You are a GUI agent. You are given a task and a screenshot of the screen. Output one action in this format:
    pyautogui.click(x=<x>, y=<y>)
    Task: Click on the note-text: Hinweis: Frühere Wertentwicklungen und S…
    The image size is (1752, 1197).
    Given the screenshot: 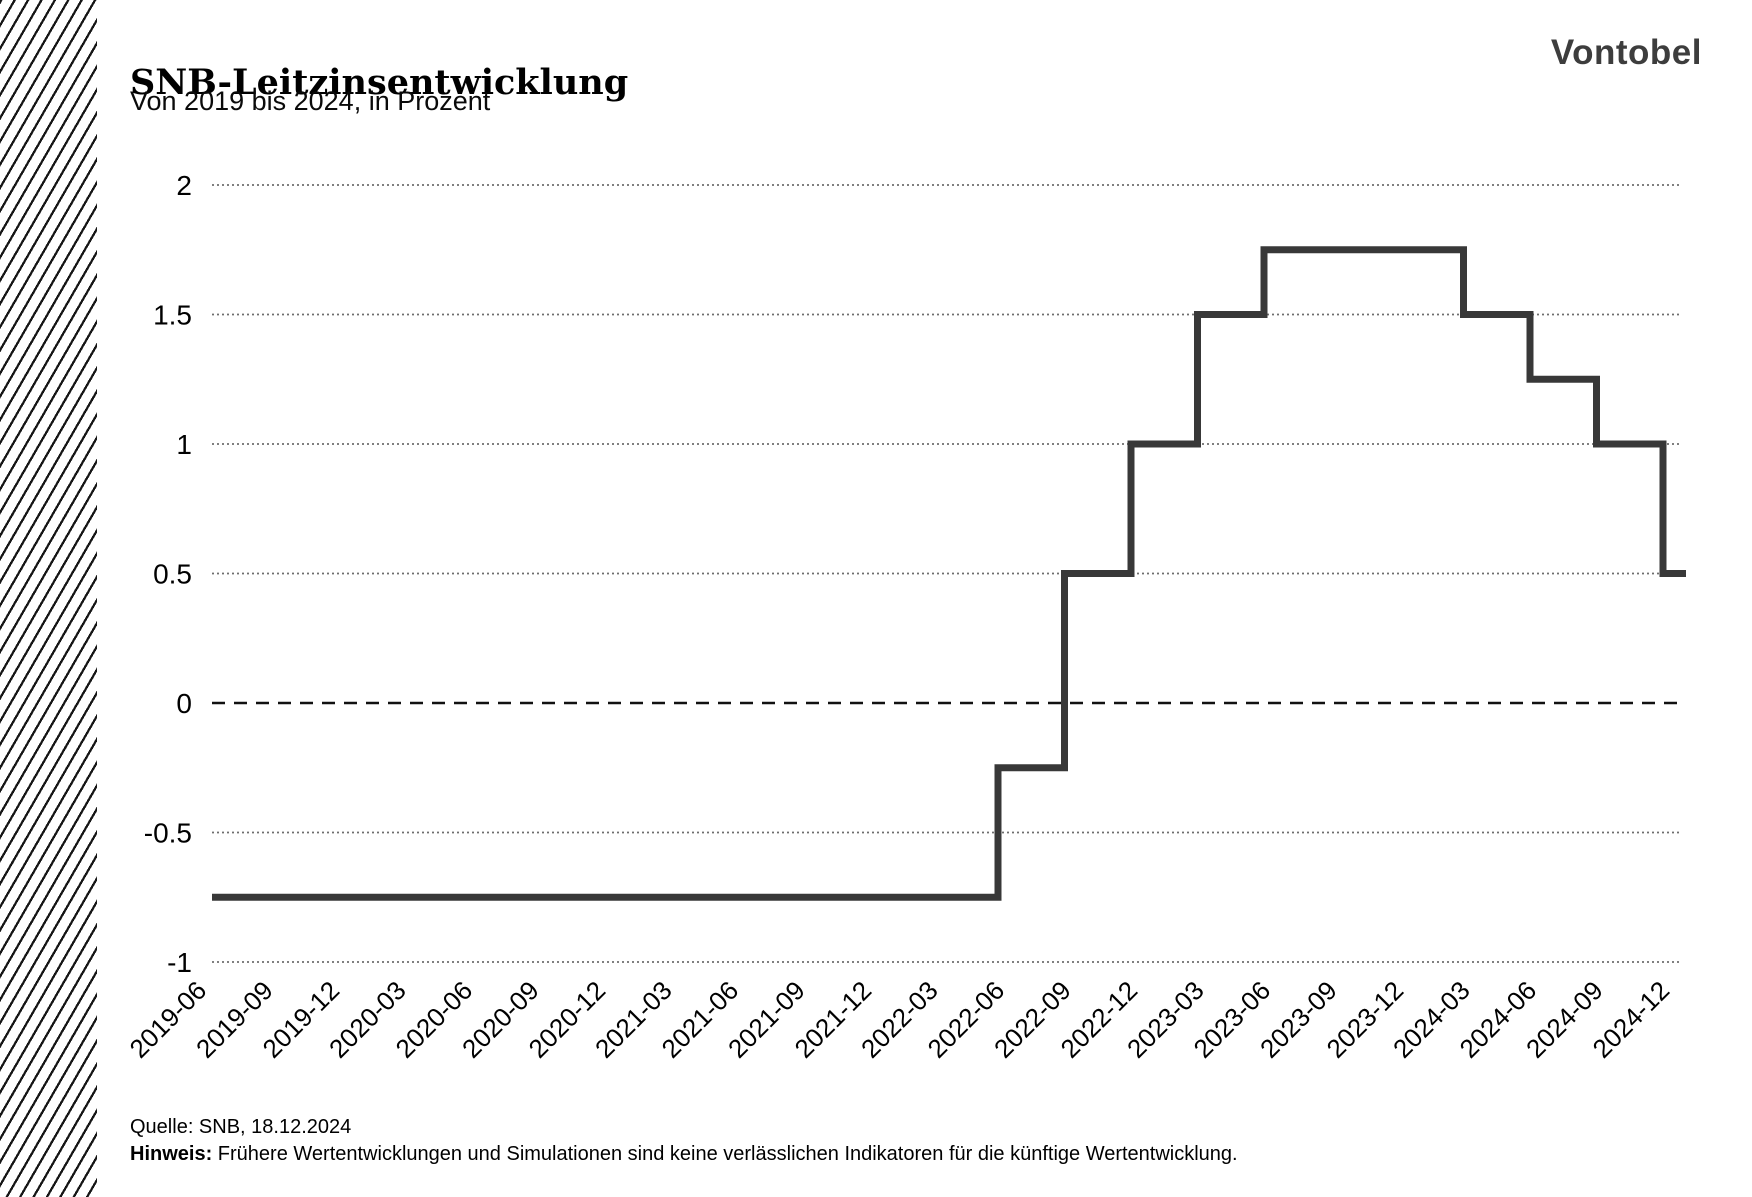 What is the action you would take?
    pyautogui.click(x=684, y=1154)
    